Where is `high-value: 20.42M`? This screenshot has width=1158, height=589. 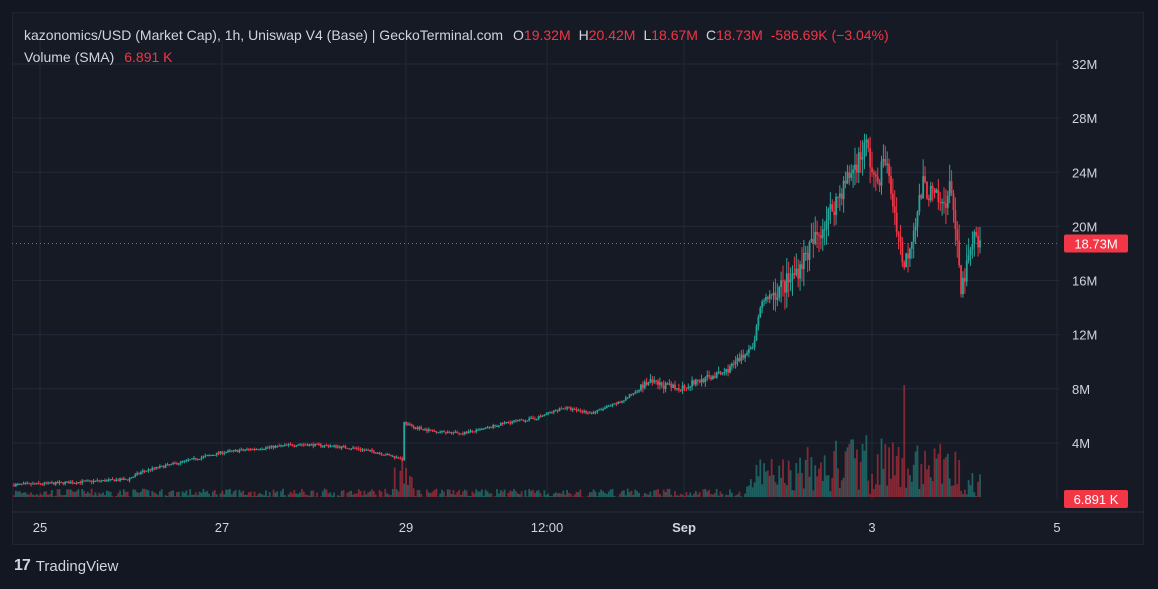
high-value: 20.42M is located at coordinates (612, 35).